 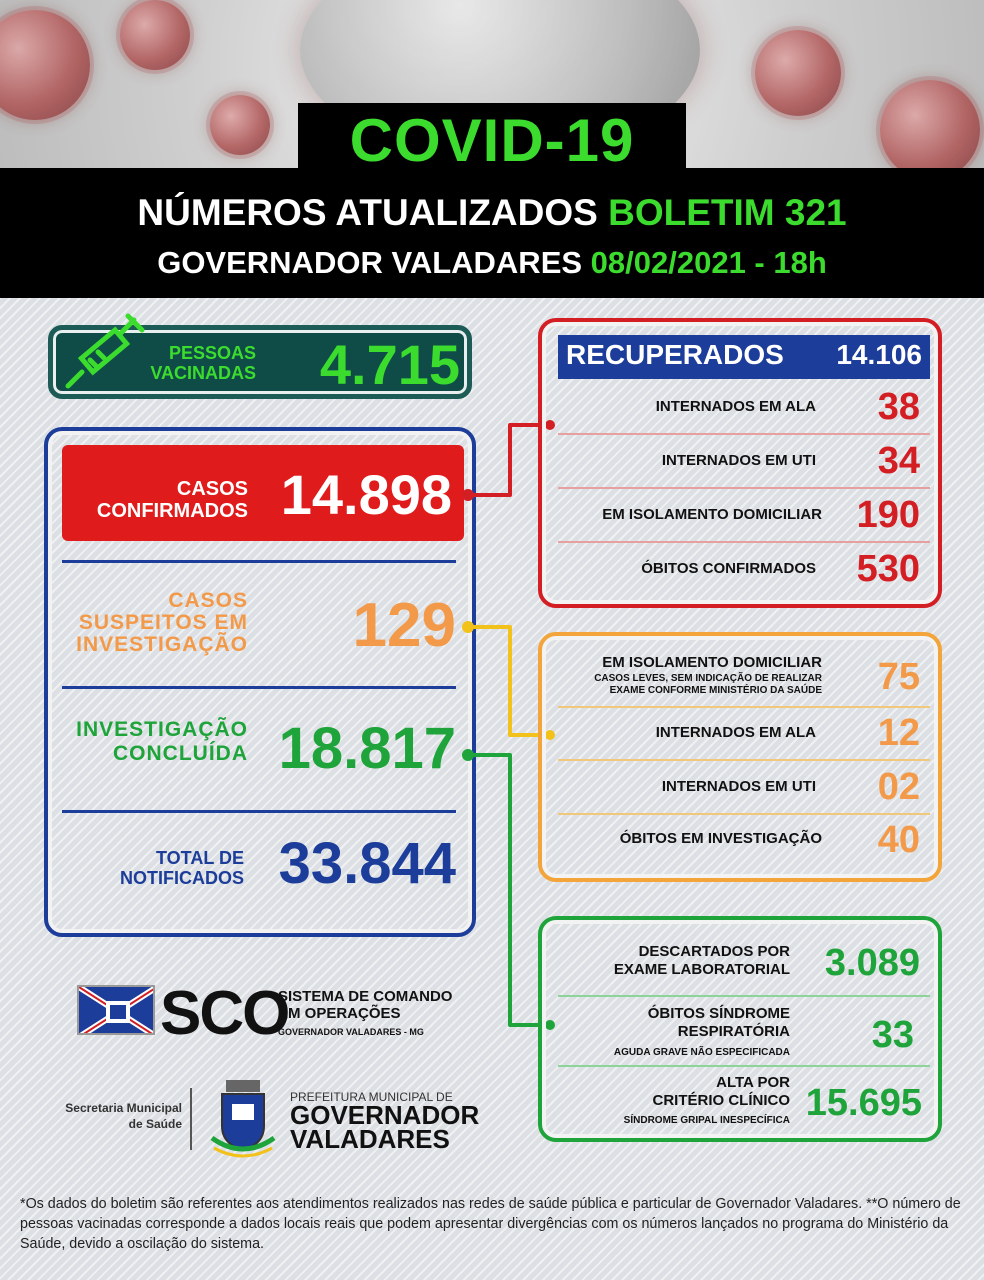 What do you see at coordinates (863, 1103) in the screenshot?
I see `clinical-discharge-value: 15.695` at bounding box center [863, 1103].